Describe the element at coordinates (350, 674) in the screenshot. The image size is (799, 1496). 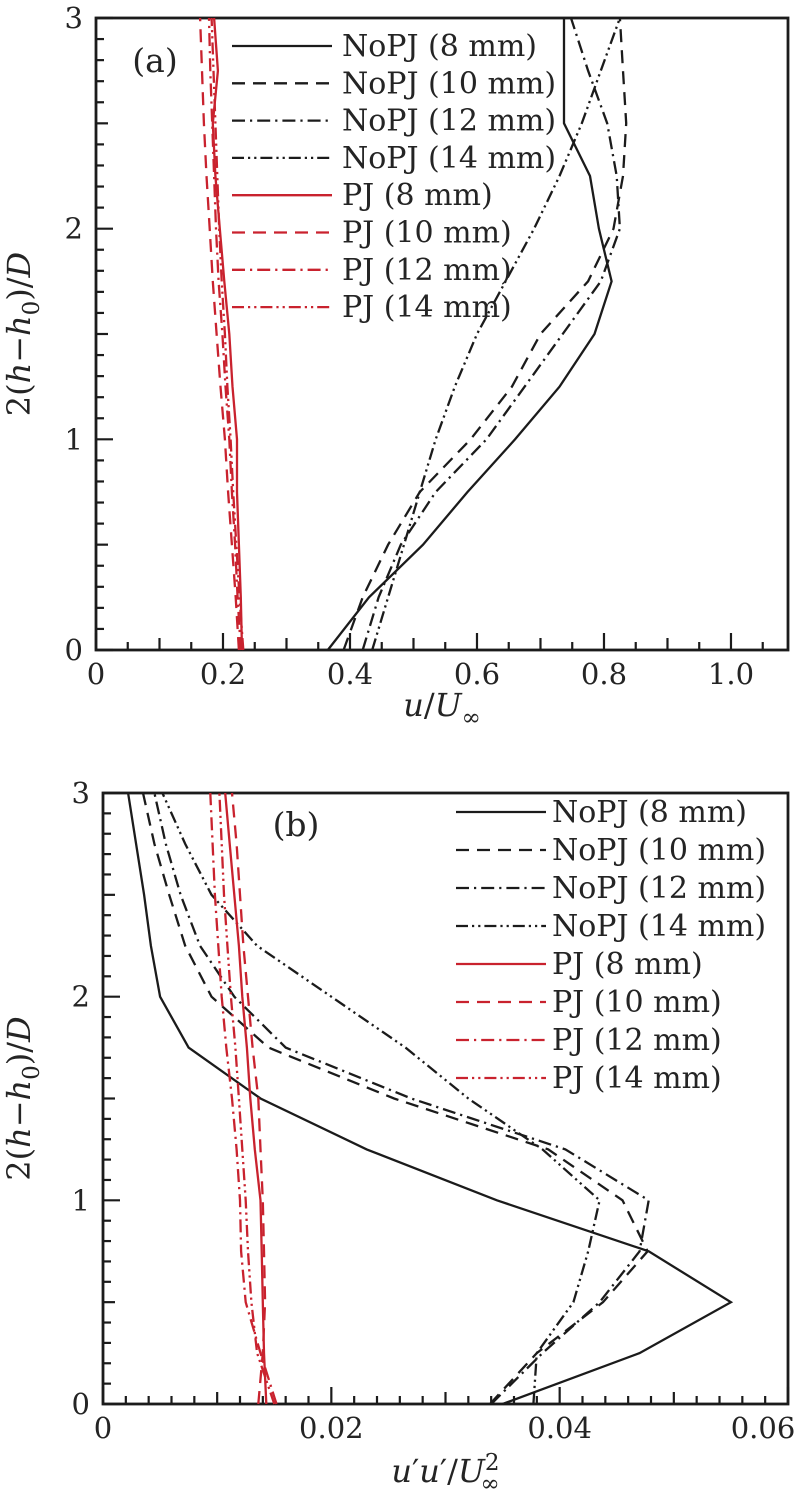
I see `x-tick-label: 0.4` at that location.